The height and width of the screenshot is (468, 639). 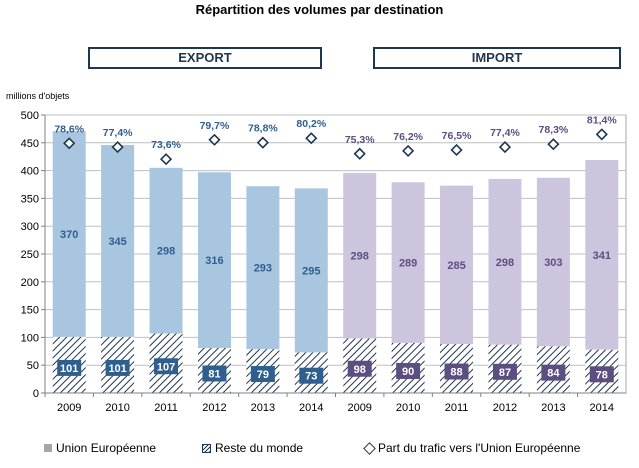 I want to click on data-label-rm: 88, so click(x=456, y=373).